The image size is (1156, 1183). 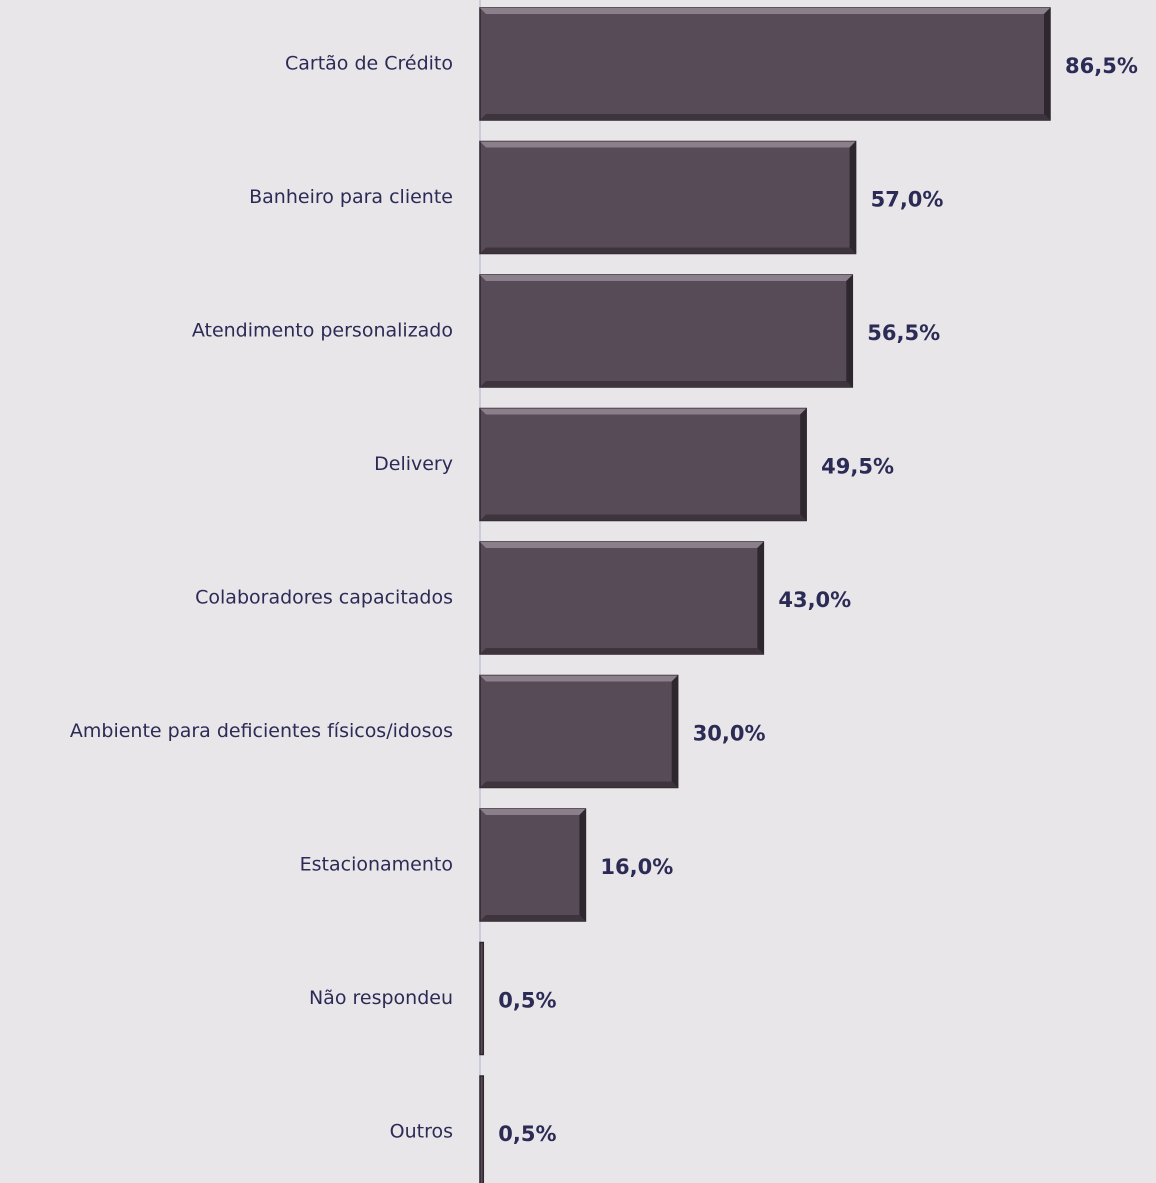 I want to click on value-label: 56,5%, so click(x=903, y=333).